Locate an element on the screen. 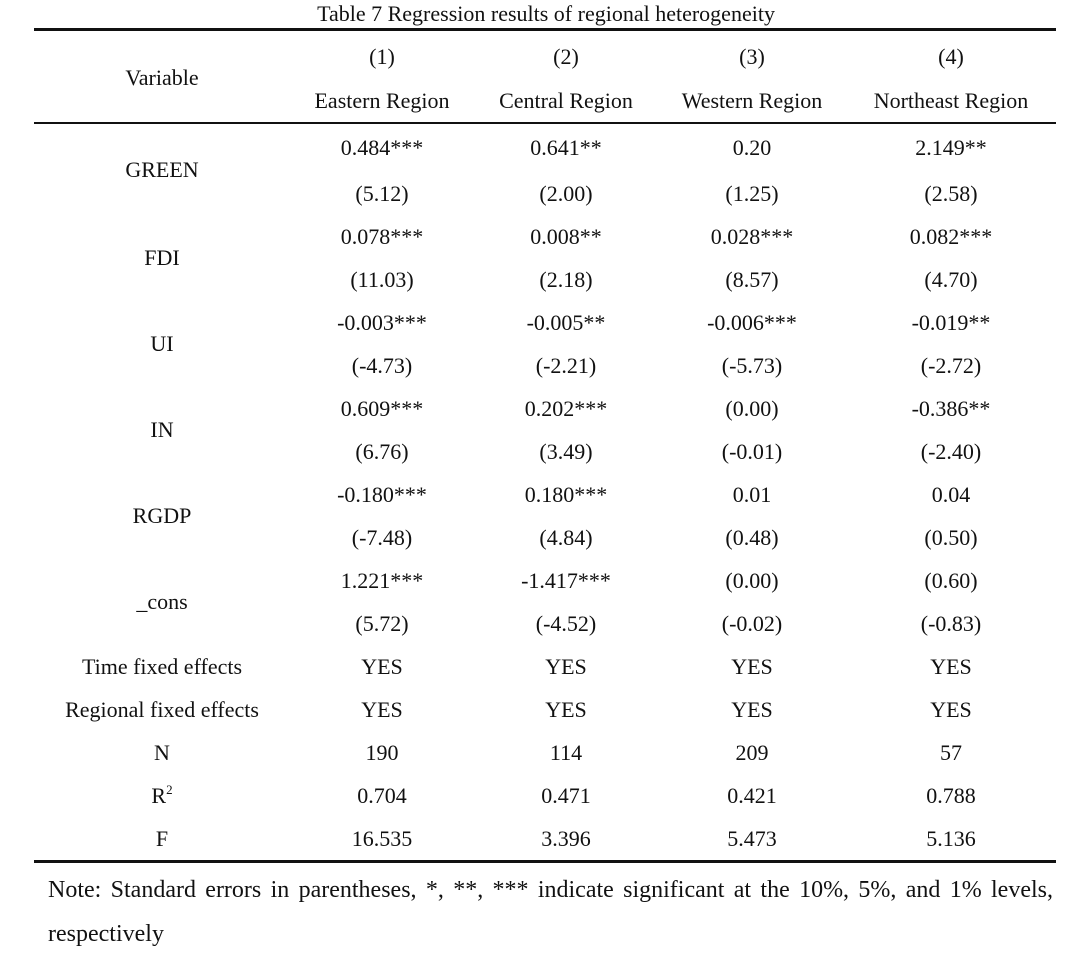  coef-row: UI -0.003*** -0.005** -0.006*** -0.019** is located at coordinates (545, 329).